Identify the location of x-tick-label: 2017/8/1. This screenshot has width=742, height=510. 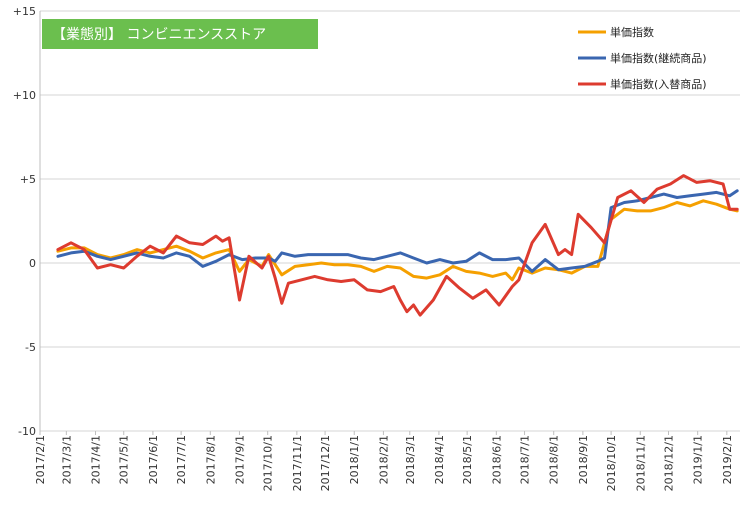
(210, 459).